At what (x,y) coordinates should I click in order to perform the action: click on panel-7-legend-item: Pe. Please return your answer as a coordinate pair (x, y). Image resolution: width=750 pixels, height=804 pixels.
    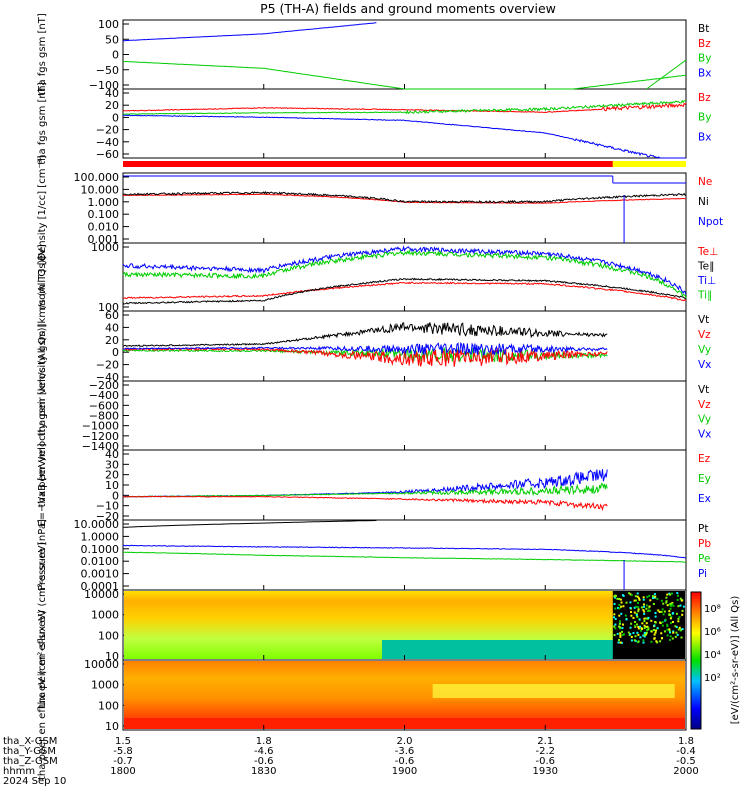
    Looking at the image, I should click on (704, 559).